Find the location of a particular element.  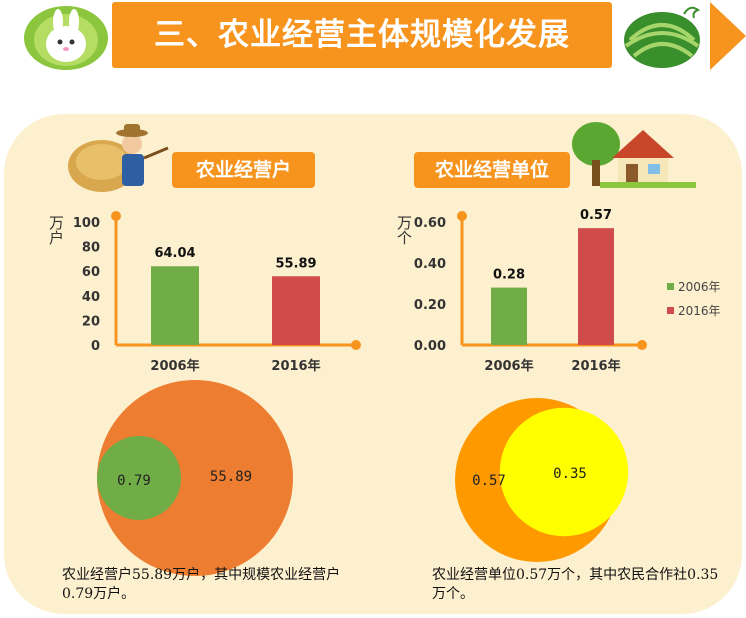

page-title: 三、农业经营主体规模化发展 is located at coordinates (362, 35).